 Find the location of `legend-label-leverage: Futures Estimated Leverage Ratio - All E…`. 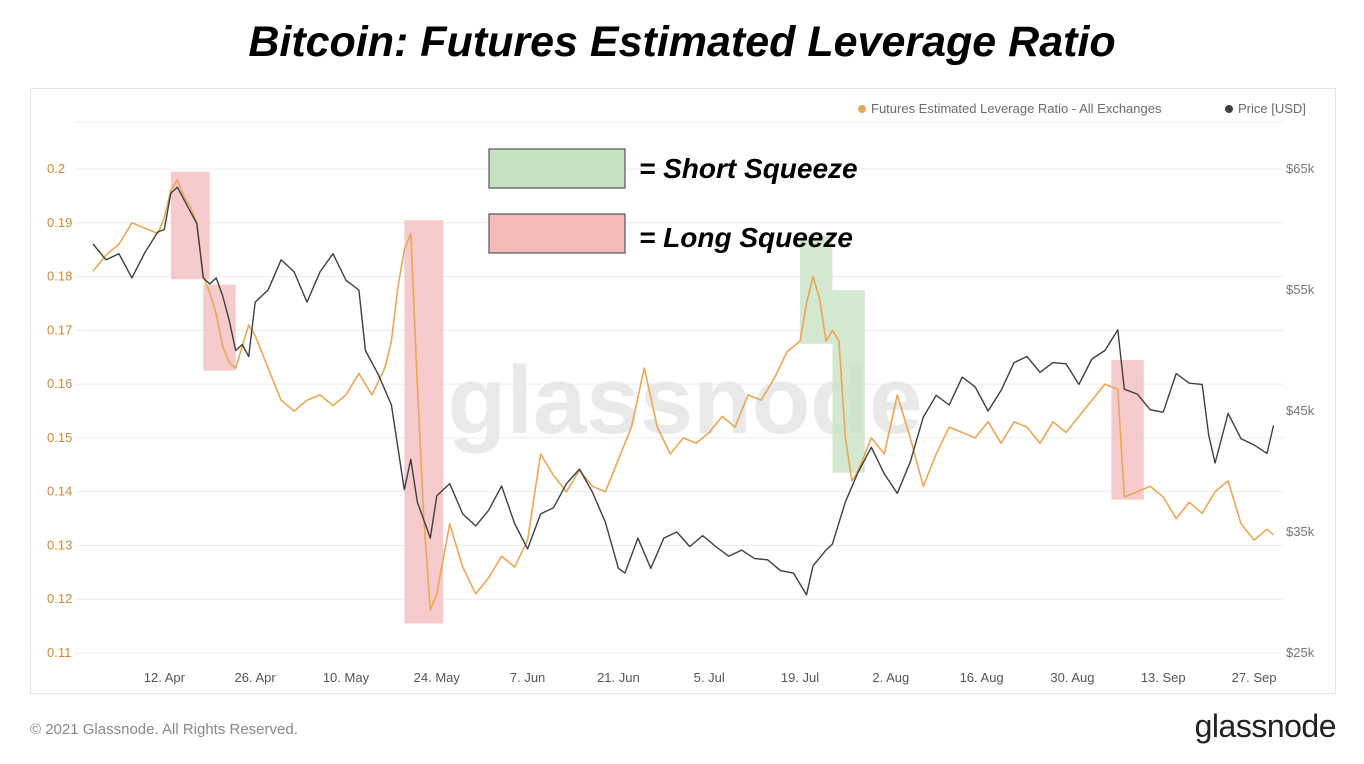

legend-label-leverage: Futures Estimated Leverage Ratio - All E… is located at coordinates (1016, 108).